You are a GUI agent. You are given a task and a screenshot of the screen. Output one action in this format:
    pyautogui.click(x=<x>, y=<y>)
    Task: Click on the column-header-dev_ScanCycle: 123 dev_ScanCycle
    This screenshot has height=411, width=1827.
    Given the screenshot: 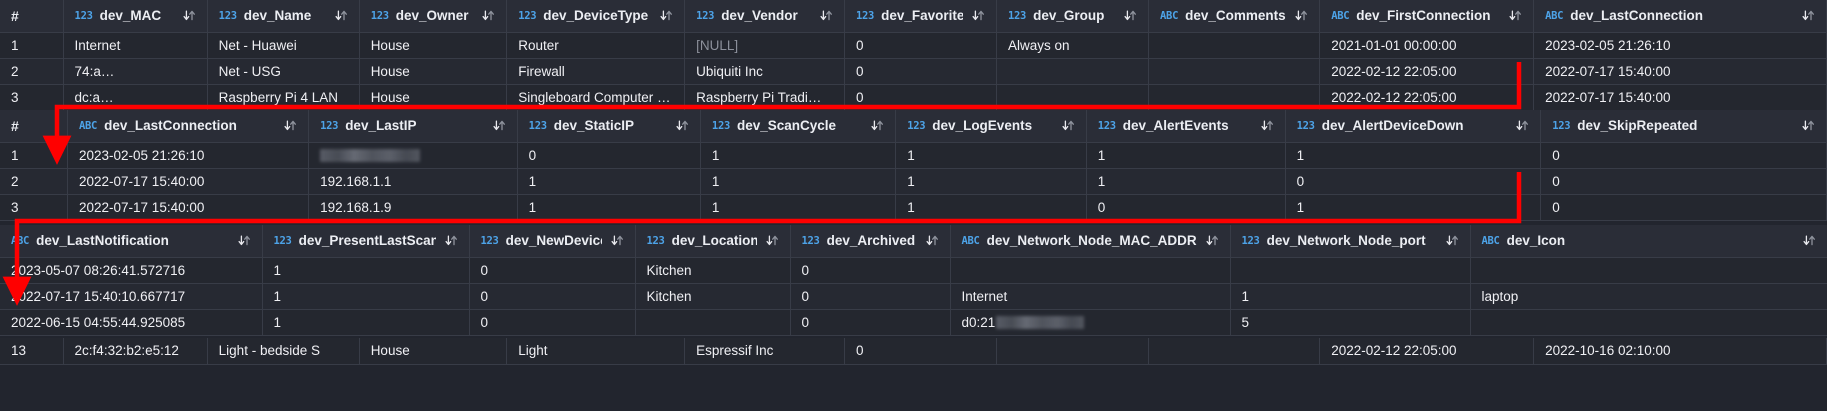 What is the action you would take?
    pyautogui.click(x=798, y=126)
    